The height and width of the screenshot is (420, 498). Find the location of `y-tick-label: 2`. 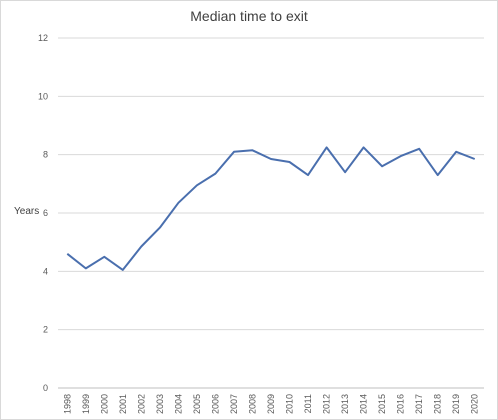

y-tick-label: 2 is located at coordinates (45, 330).